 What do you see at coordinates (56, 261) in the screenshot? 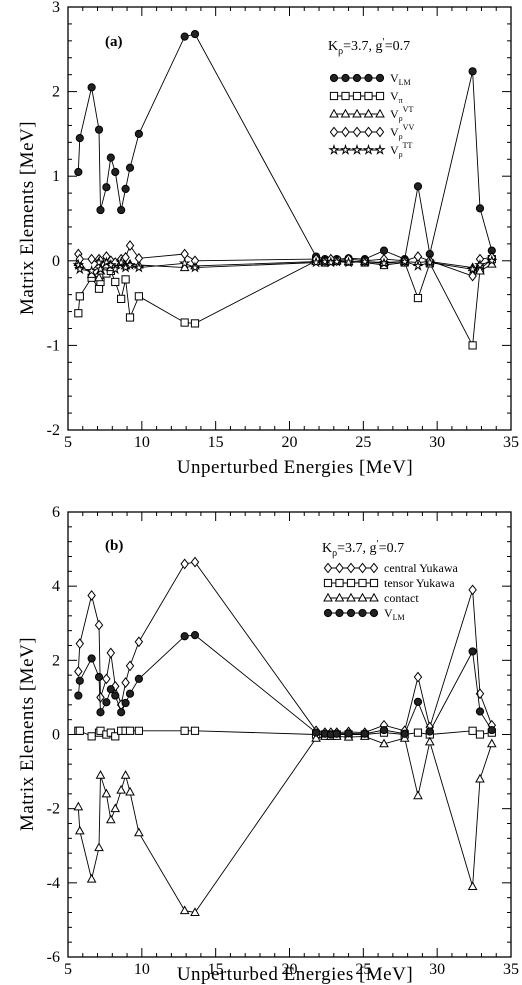
I see `y-tick-label: 0` at bounding box center [56, 261].